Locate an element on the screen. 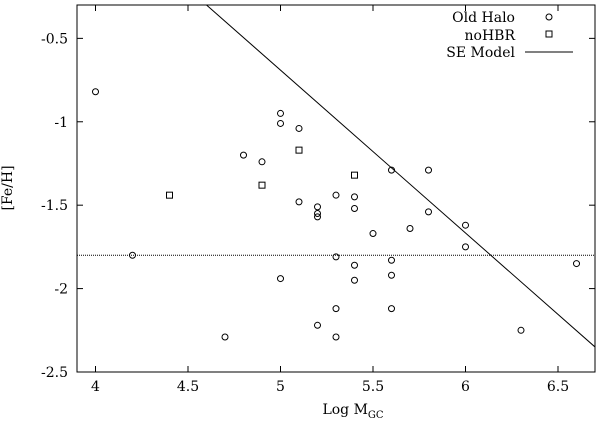 The height and width of the screenshot is (432, 597). x-tick-label: 5 is located at coordinates (280, 387).